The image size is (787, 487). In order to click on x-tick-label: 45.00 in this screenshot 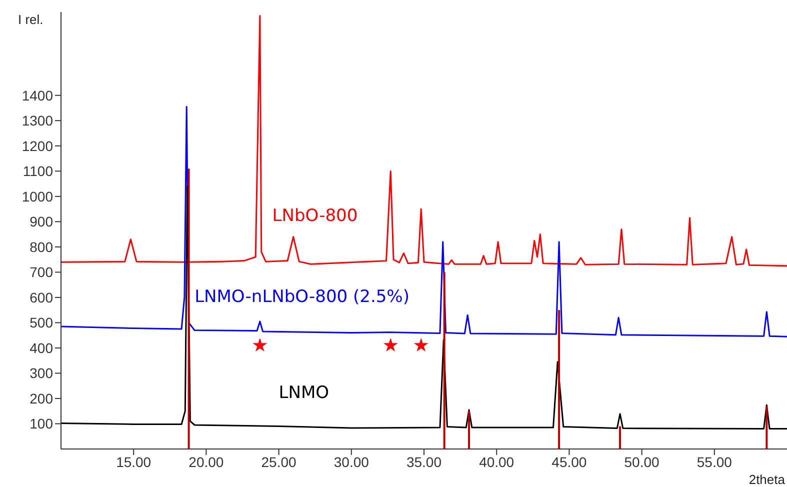, I will do `click(569, 462)`.